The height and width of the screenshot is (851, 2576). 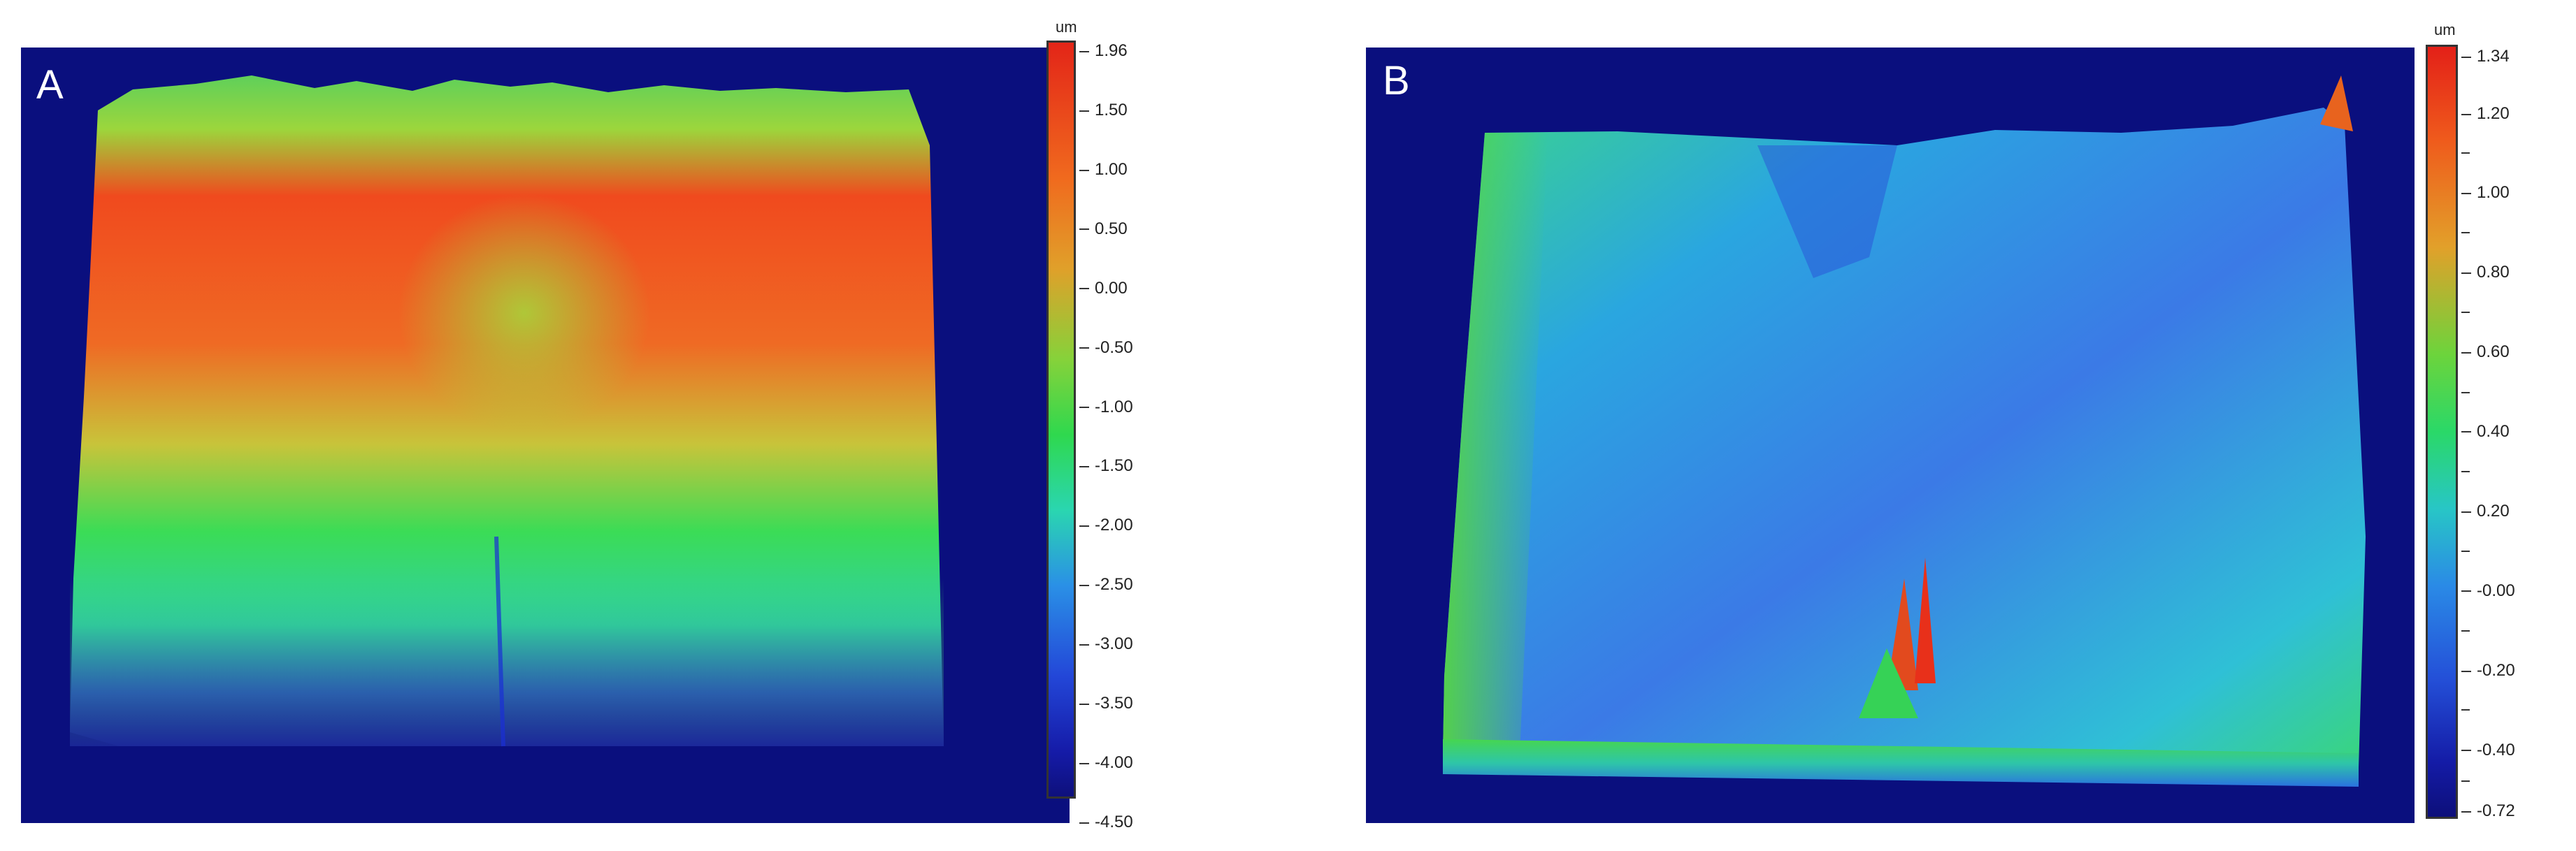 I want to click on colorbar-tick-label: -3.00, so click(x=1106, y=644).